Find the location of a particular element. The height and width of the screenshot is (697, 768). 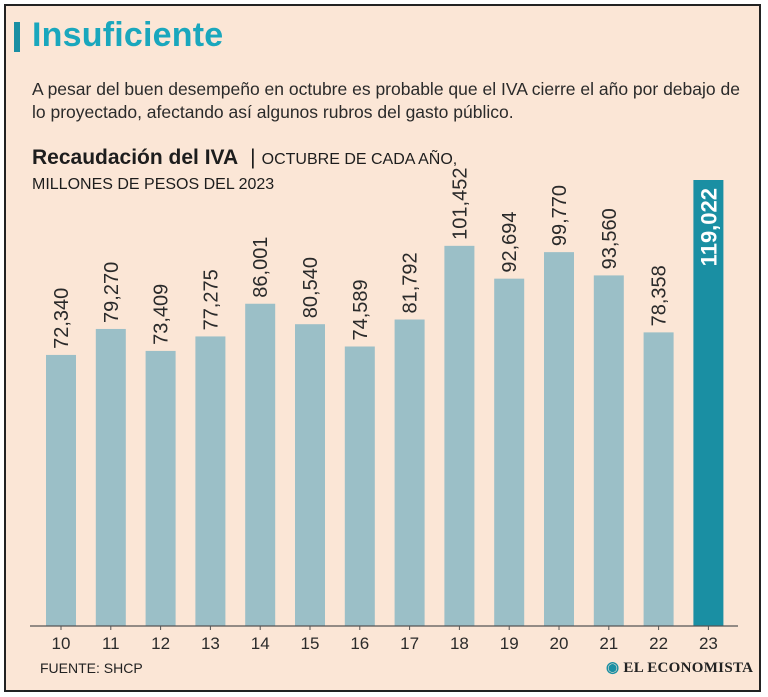

data-label-13: 77,275 is located at coordinates (211, 299).